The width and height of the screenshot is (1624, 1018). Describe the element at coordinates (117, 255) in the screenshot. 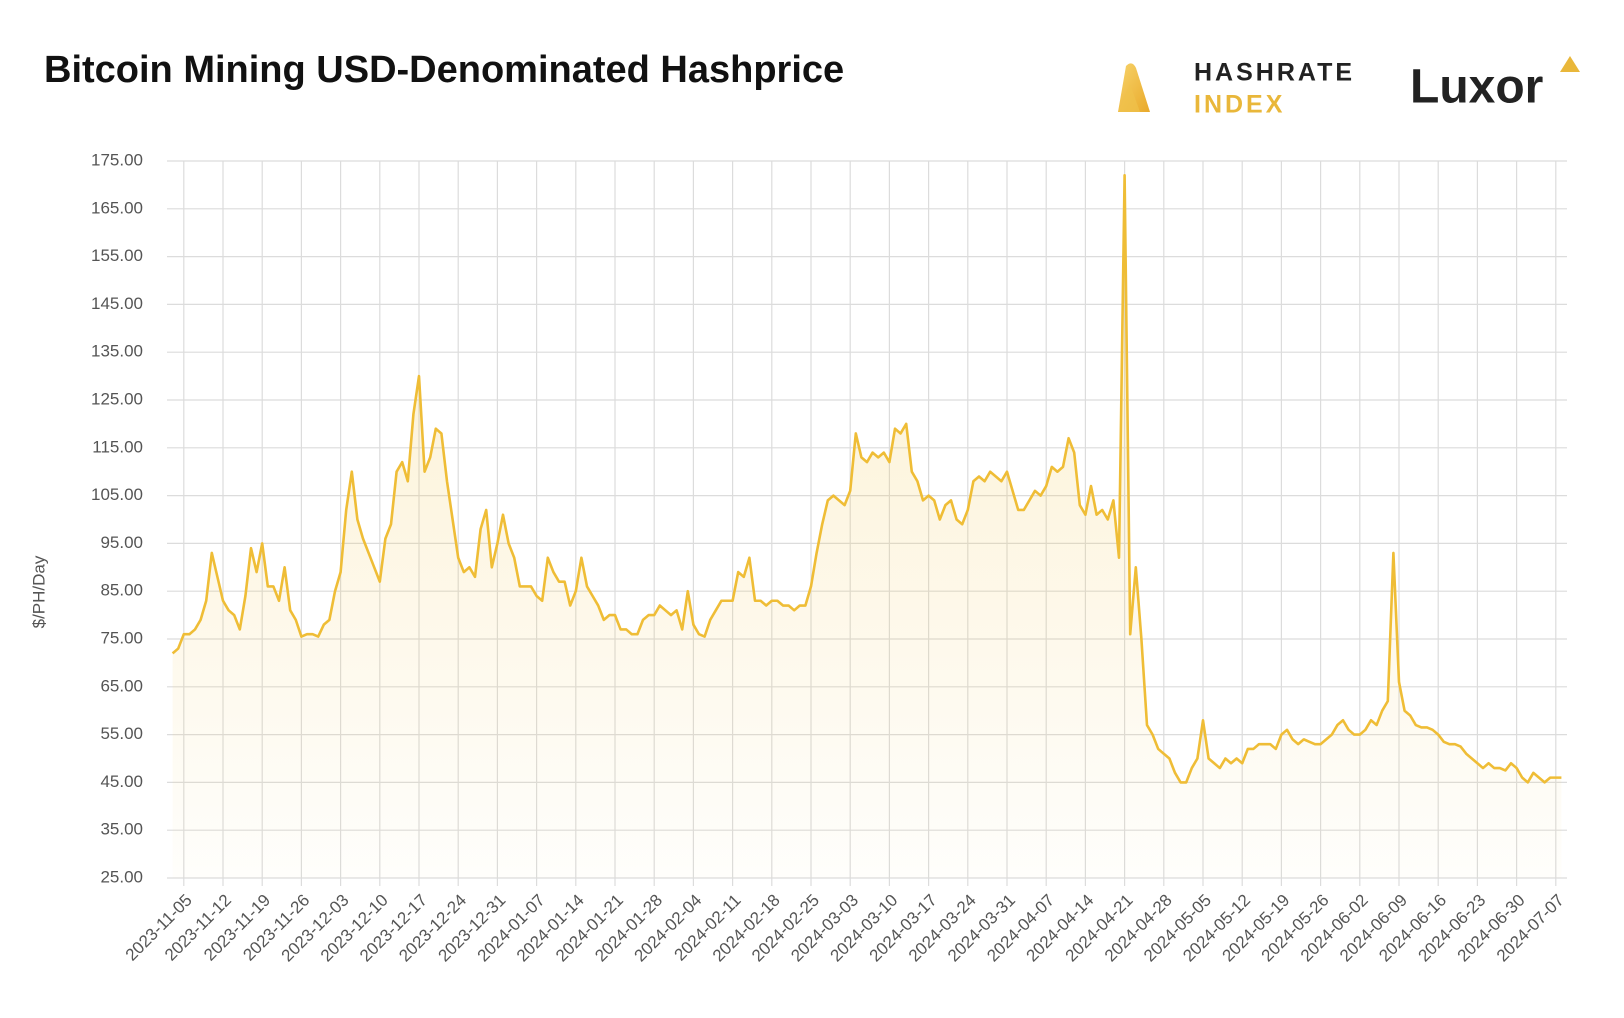

I see `y-tick-label: 155.00` at that location.